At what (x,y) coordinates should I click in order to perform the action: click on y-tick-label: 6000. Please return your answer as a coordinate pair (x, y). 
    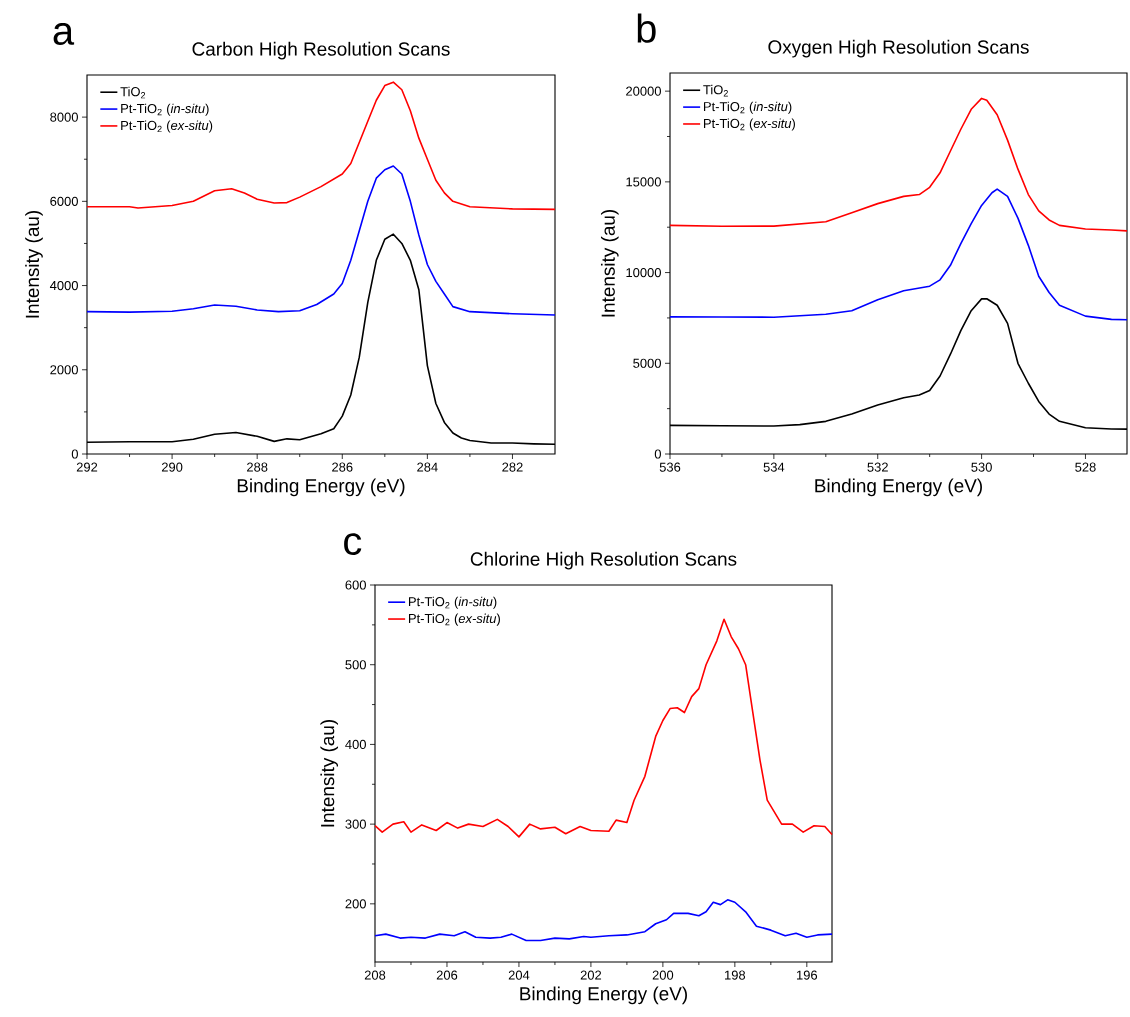
    Looking at the image, I should click on (64, 201).